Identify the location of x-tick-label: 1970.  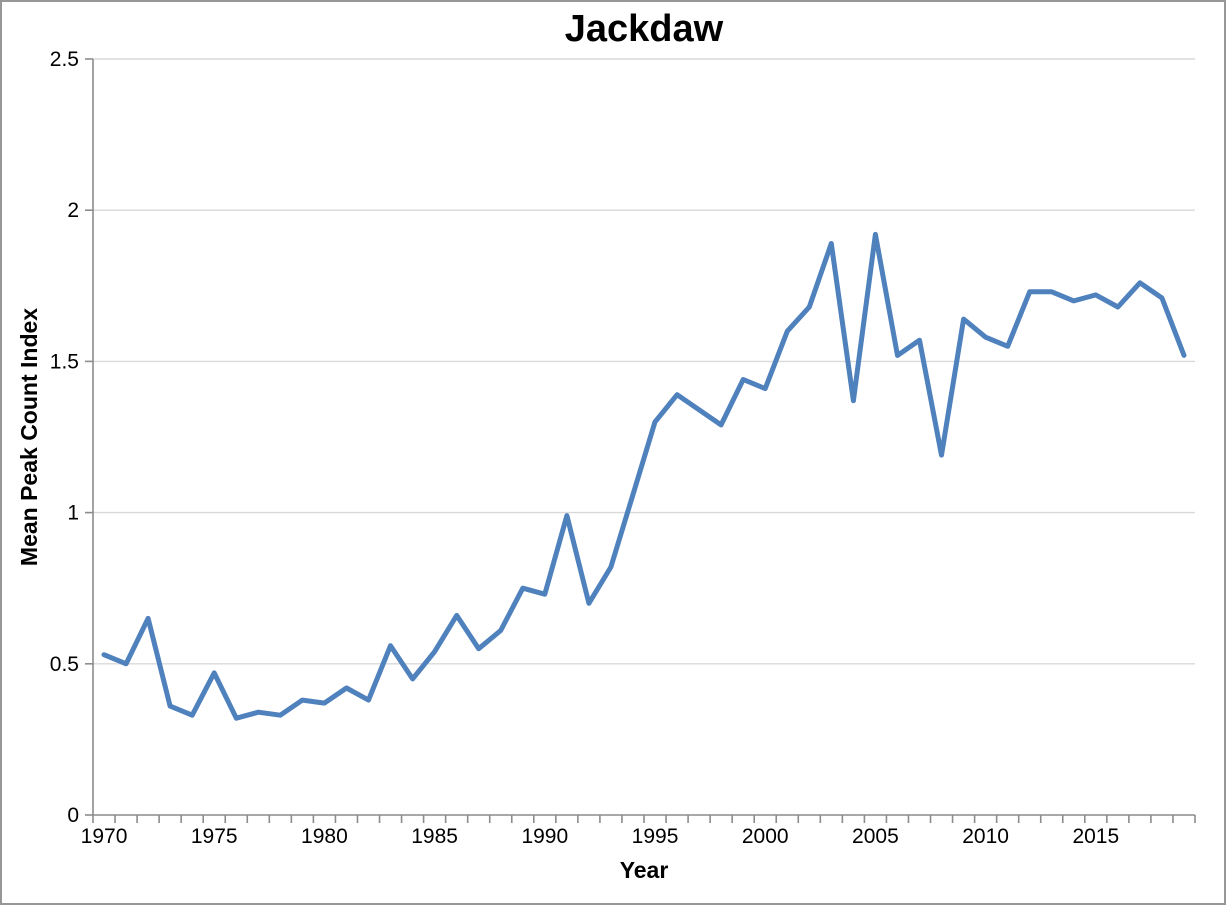
(104, 836).